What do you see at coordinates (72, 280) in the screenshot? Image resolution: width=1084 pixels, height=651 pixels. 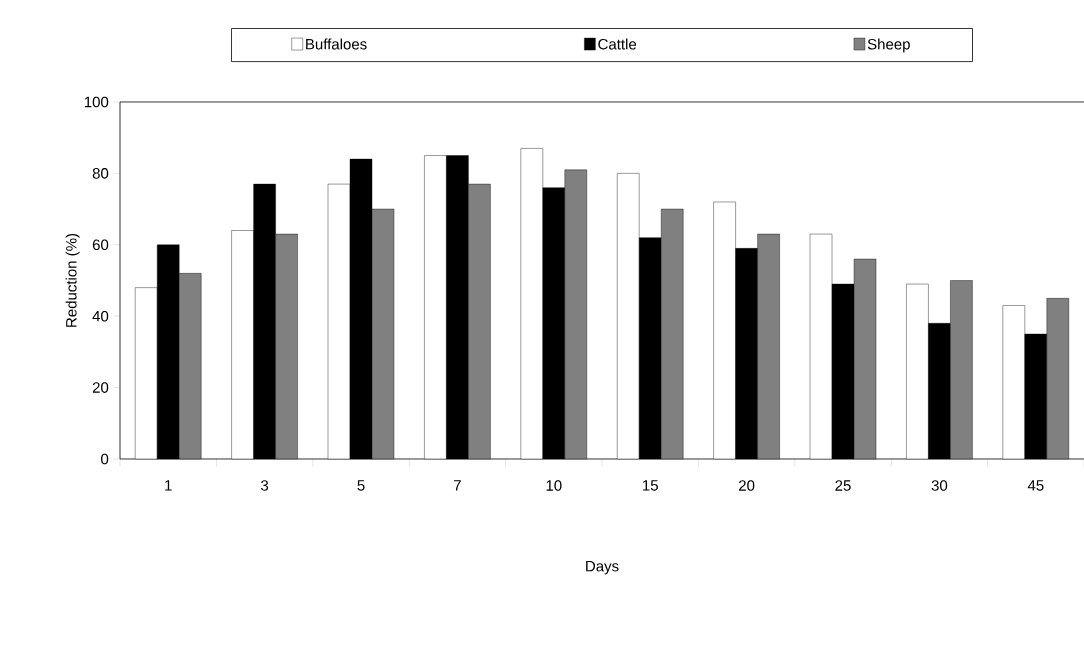 I see `y-axis-title: Reduction (%)` at bounding box center [72, 280].